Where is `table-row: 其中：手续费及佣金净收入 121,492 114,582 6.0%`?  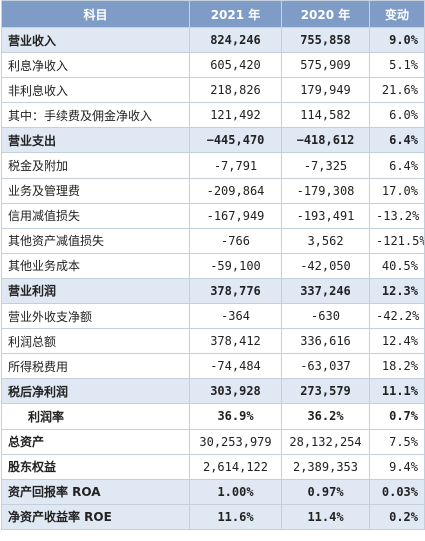
table-row: 其中：手续费及佣金净收入 121,492 114,582 6.0% is located at coordinates (213, 115).